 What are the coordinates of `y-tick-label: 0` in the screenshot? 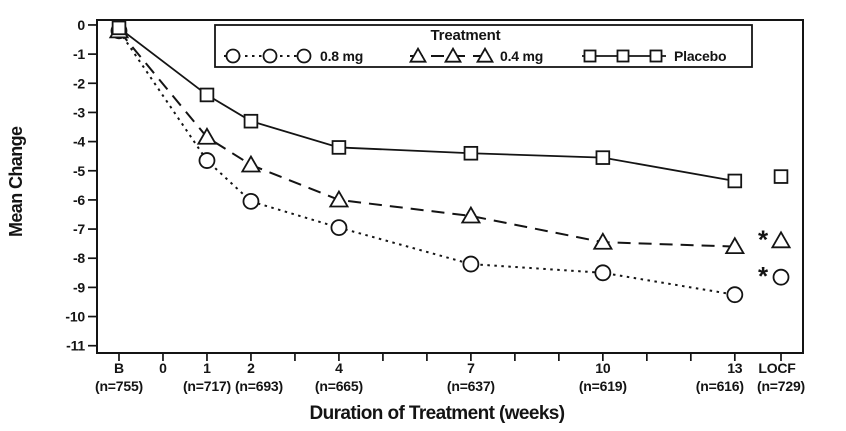 It's located at (81, 25).